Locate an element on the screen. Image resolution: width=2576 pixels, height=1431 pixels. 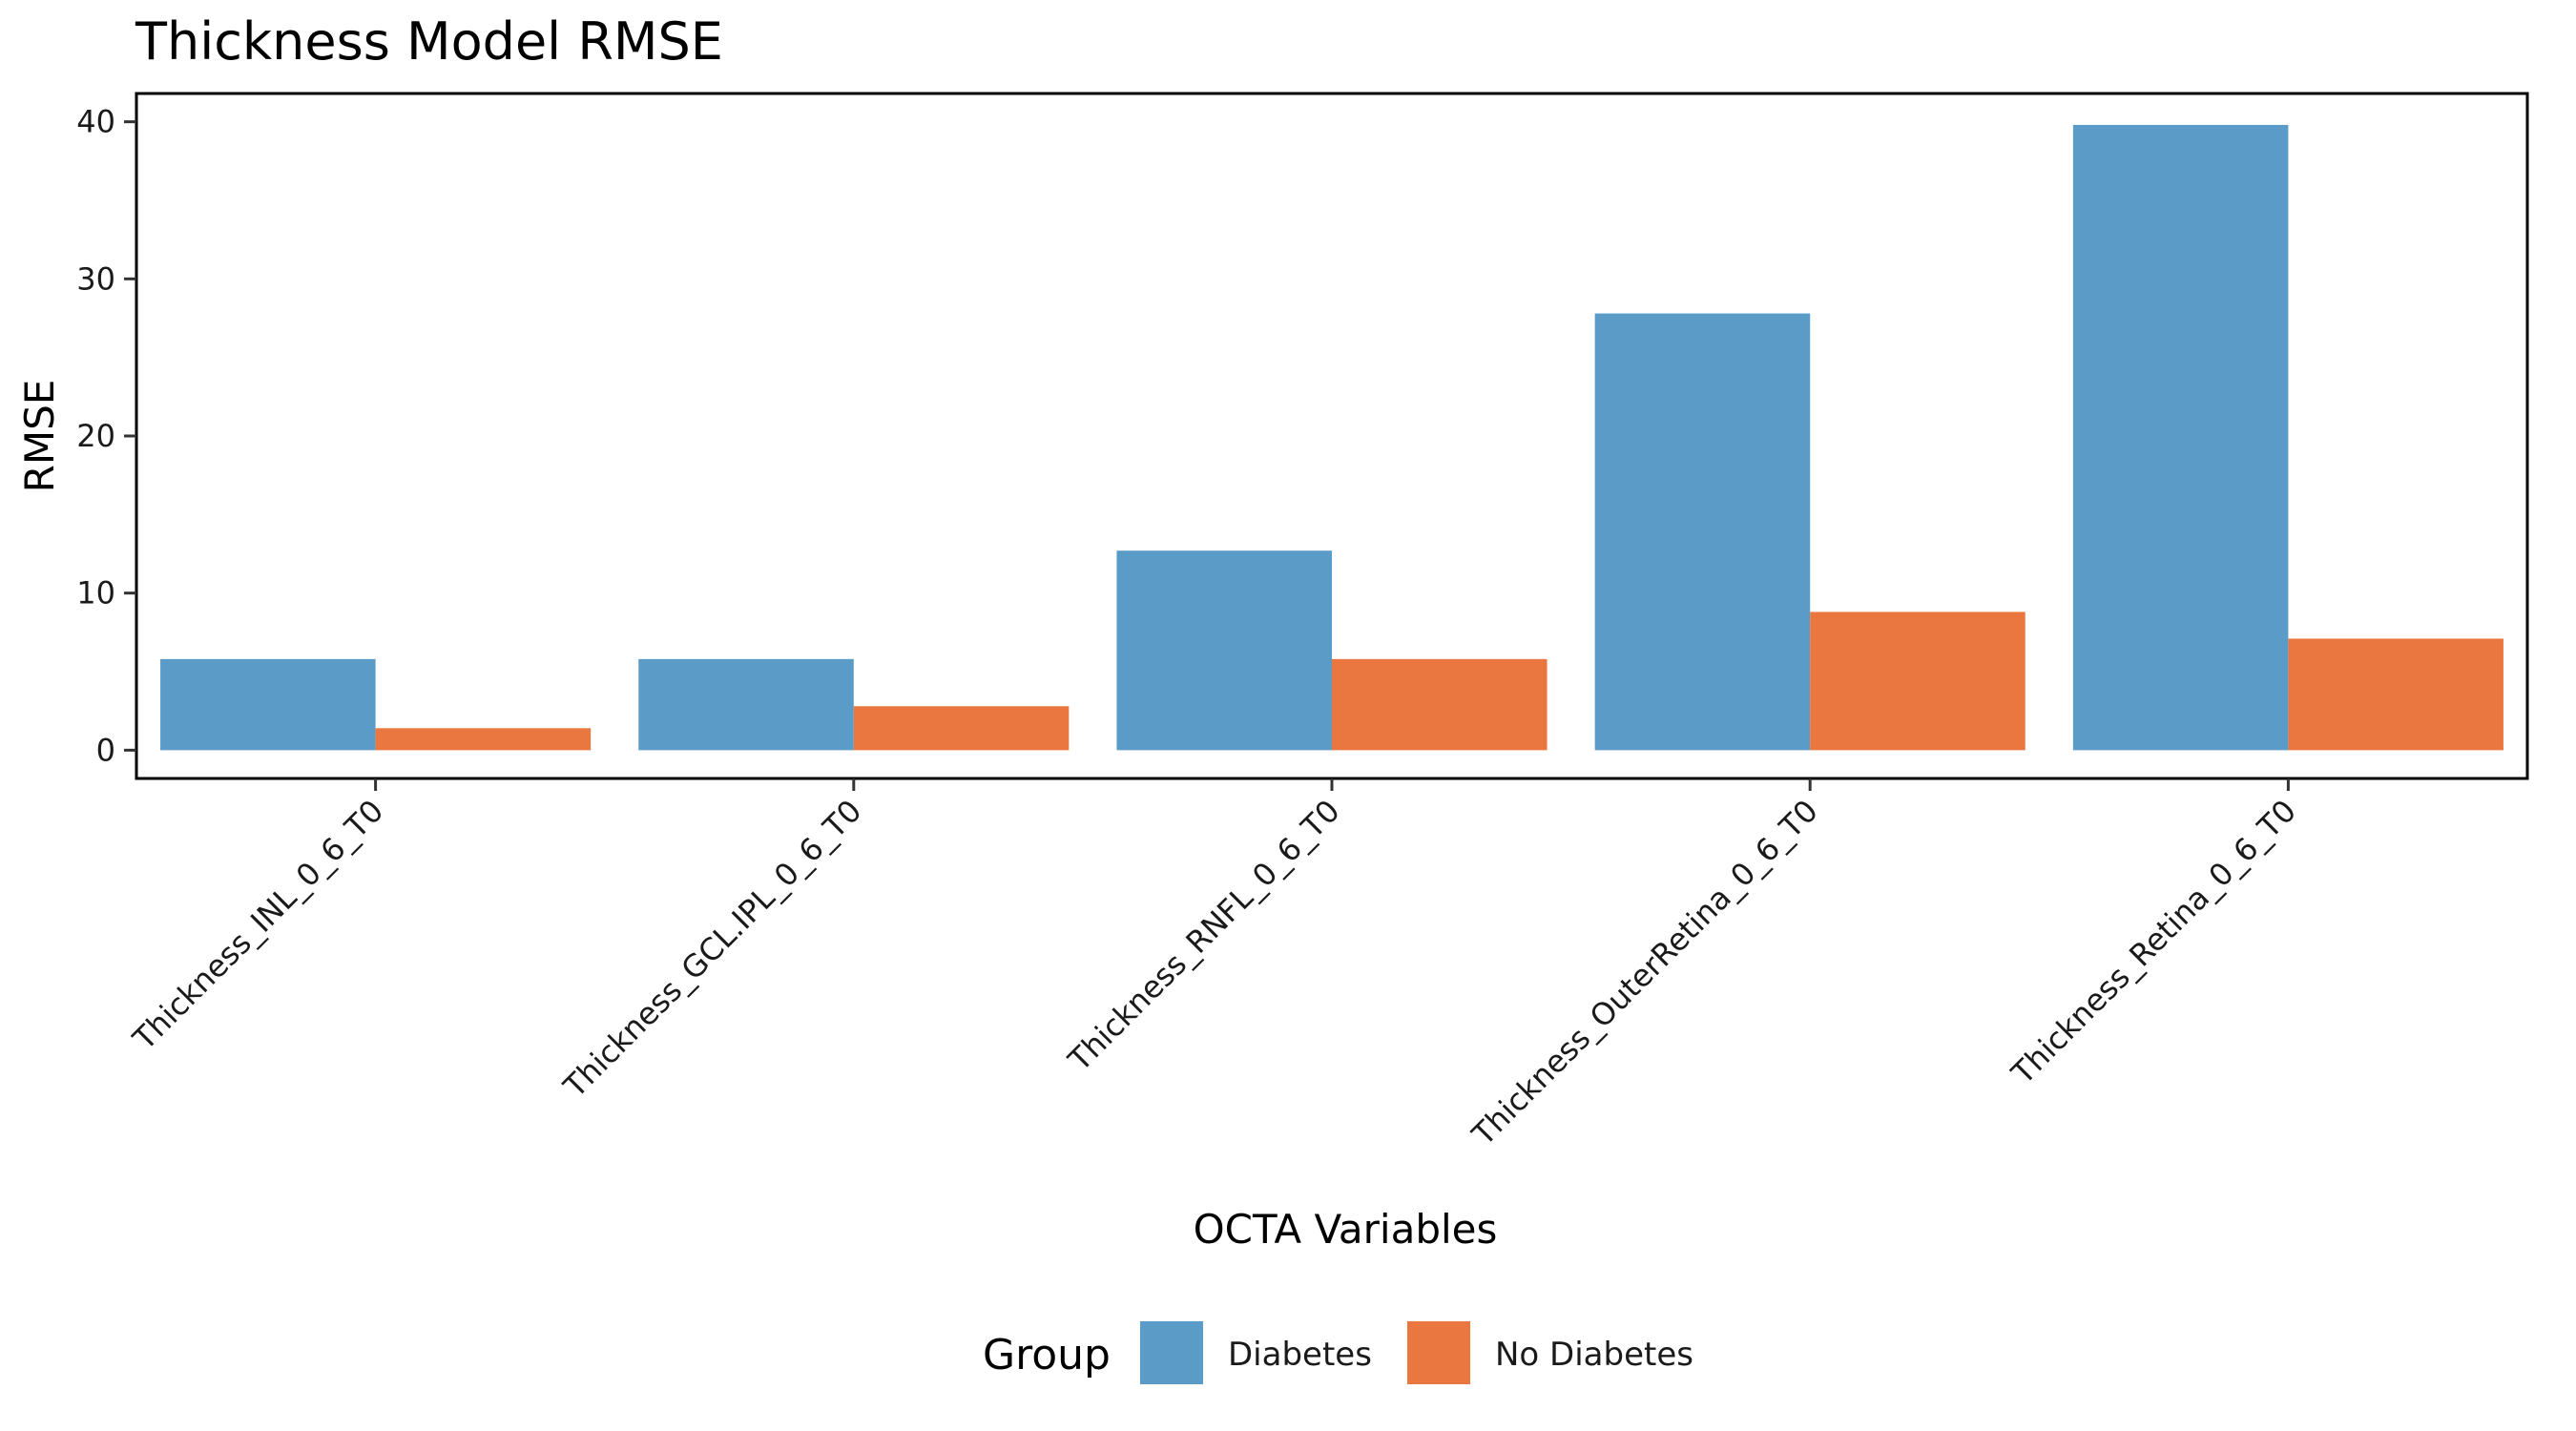
legend-key-no-diabetes is located at coordinates (1438, 1353).